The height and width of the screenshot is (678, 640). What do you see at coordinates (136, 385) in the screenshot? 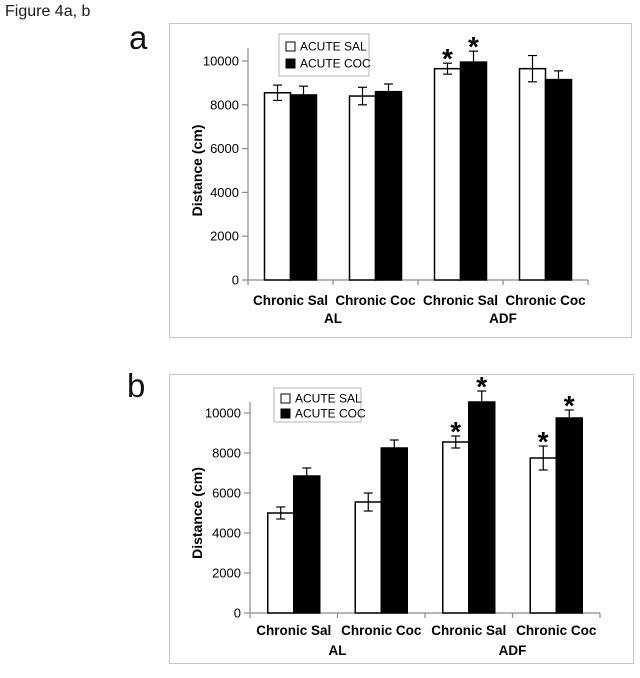
I see `panel-b-label: b` at bounding box center [136, 385].